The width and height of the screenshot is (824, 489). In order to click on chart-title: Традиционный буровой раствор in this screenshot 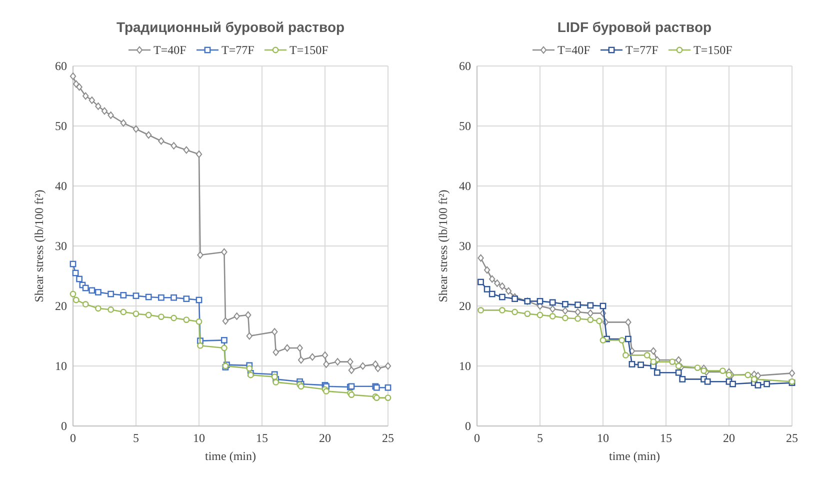, I will do `click(230, 27)`.